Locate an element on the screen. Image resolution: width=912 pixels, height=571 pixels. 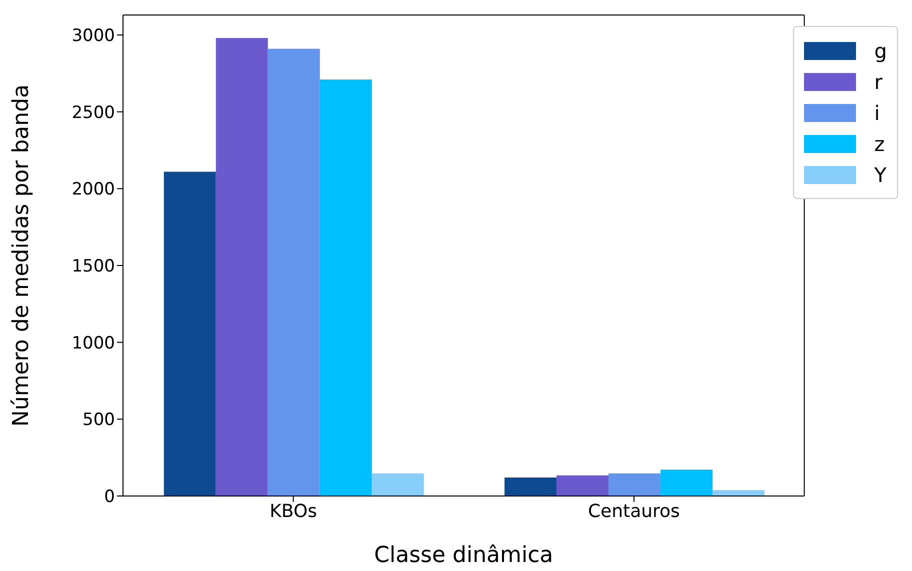
y-tick-label: 0 is located at coordinates (109, 497).